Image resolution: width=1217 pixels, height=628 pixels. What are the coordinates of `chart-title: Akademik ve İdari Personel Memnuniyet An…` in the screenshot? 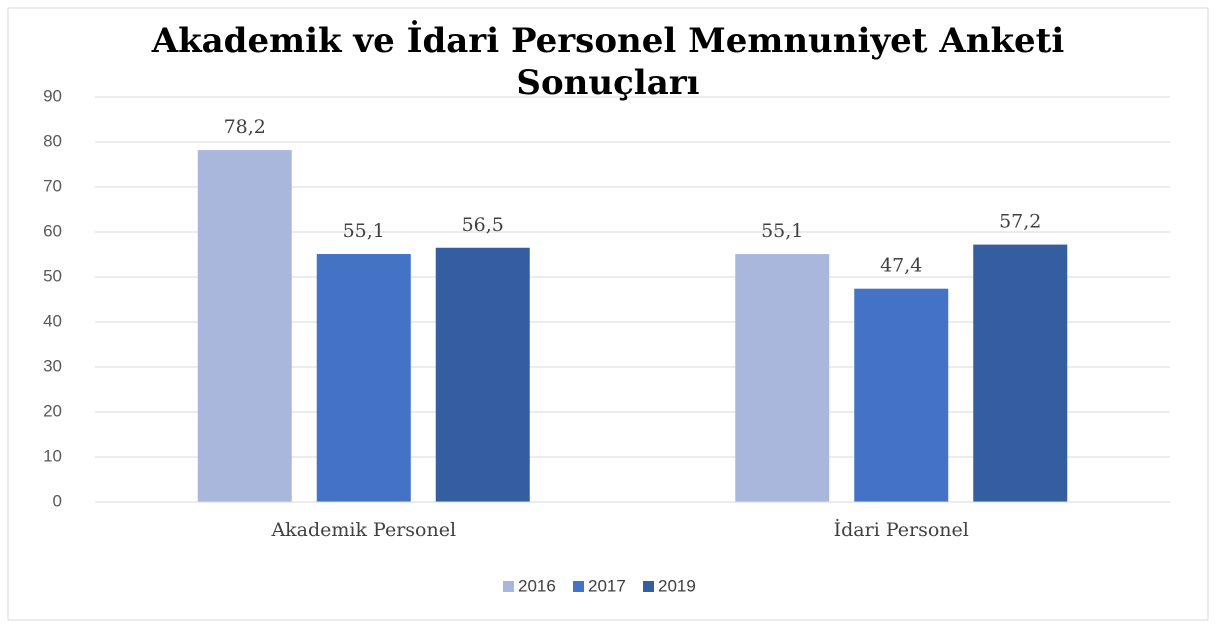 It's located at (608, 62).